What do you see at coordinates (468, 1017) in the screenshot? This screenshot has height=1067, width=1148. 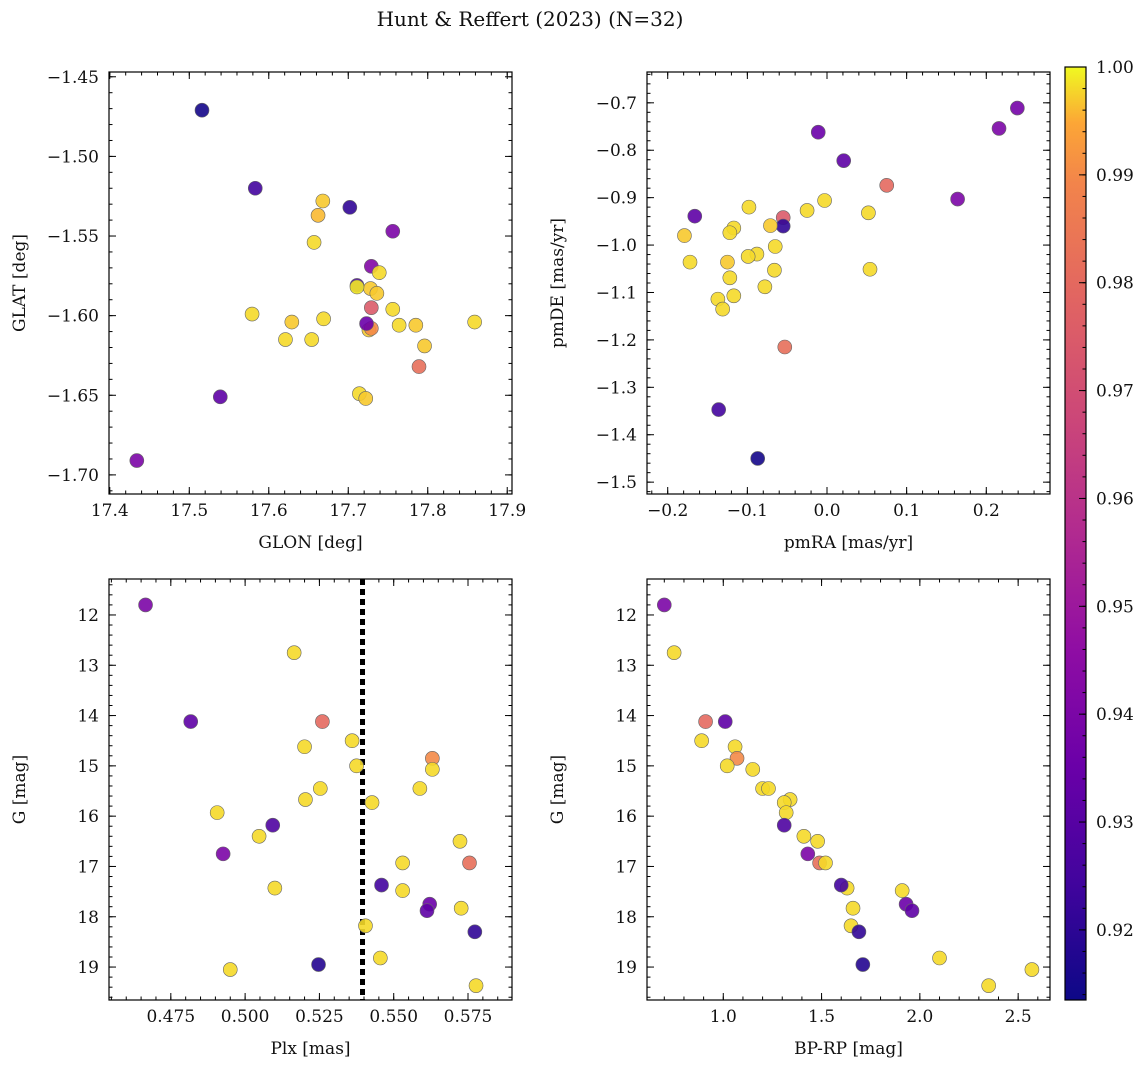 I see `x-tick-label: 0.575` at bounding box center [468, 1017].